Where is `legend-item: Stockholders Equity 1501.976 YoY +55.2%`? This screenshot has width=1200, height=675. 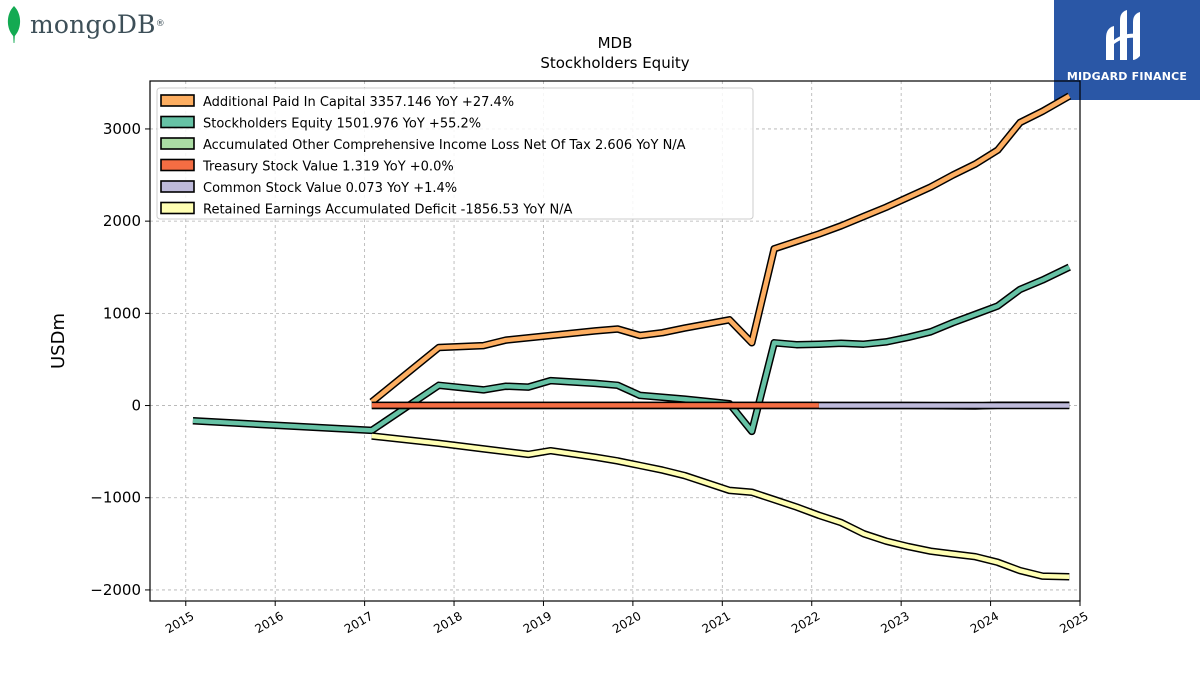
legend-item: Stockholders Equity 1501.976 YoY +55.2% is located at coordinates (320, 123).